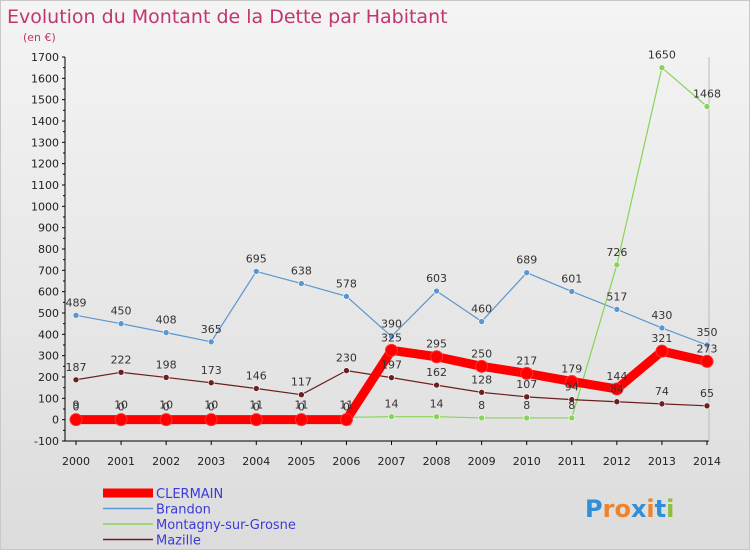 This screenshot has width=750, height=551. What do you see at coordinates (166, 320) in the screenshot?
I see `data-label: 408` at bounding box center [166, 320].